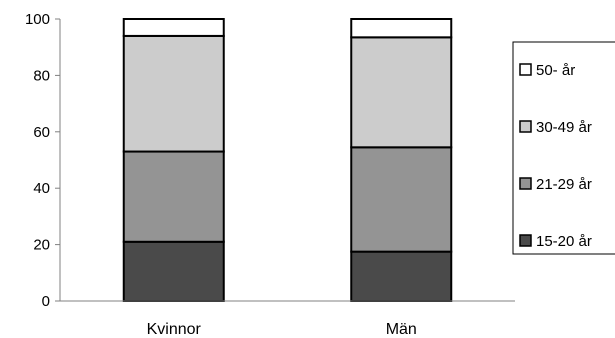  Describe the element at coordinates (282, 329) in the screenshot. I see `category-label-group: Kvinnor Män` at that location.